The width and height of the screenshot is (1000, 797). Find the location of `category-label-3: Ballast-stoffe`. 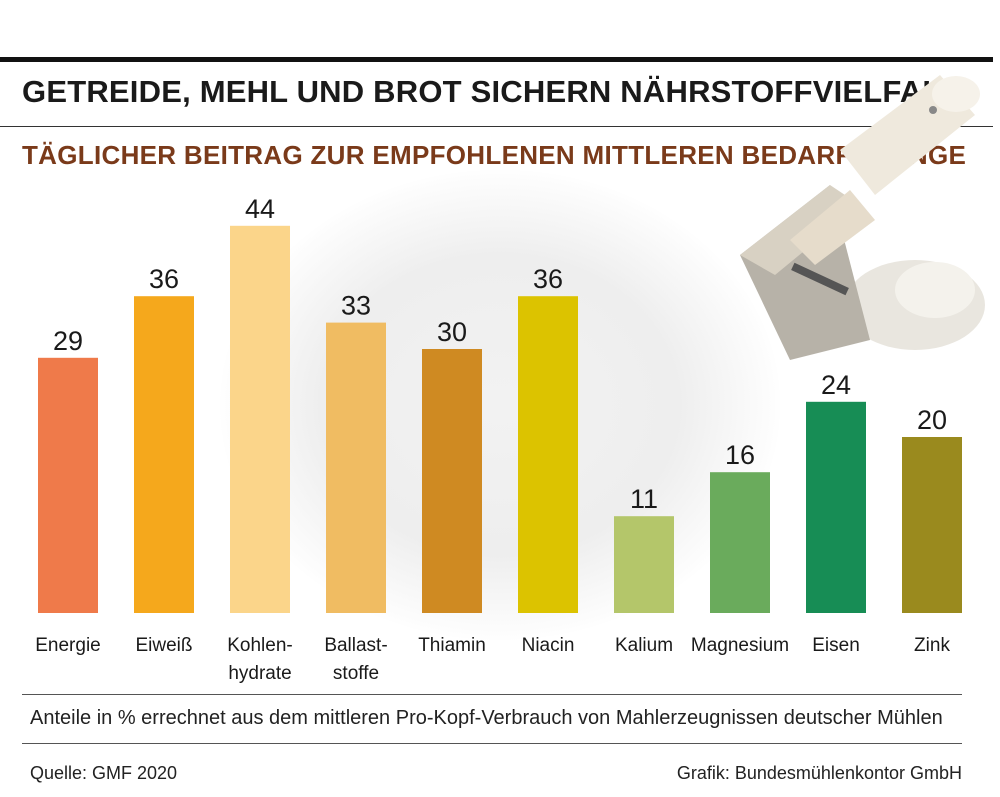

category-label-3: Ballast-stoffe is located at coordinates (355, 659).